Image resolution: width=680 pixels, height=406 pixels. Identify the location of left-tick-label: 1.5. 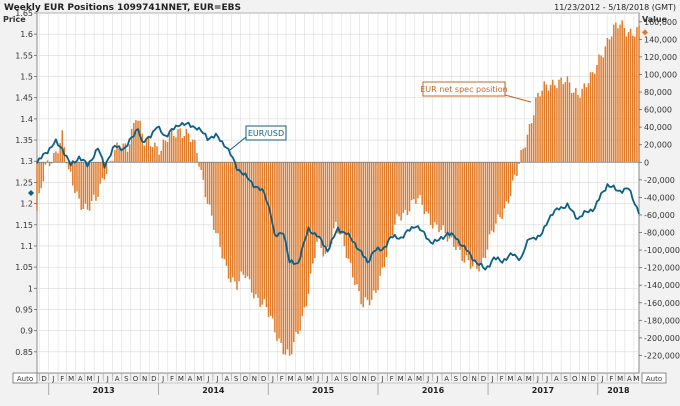
(26, 77).